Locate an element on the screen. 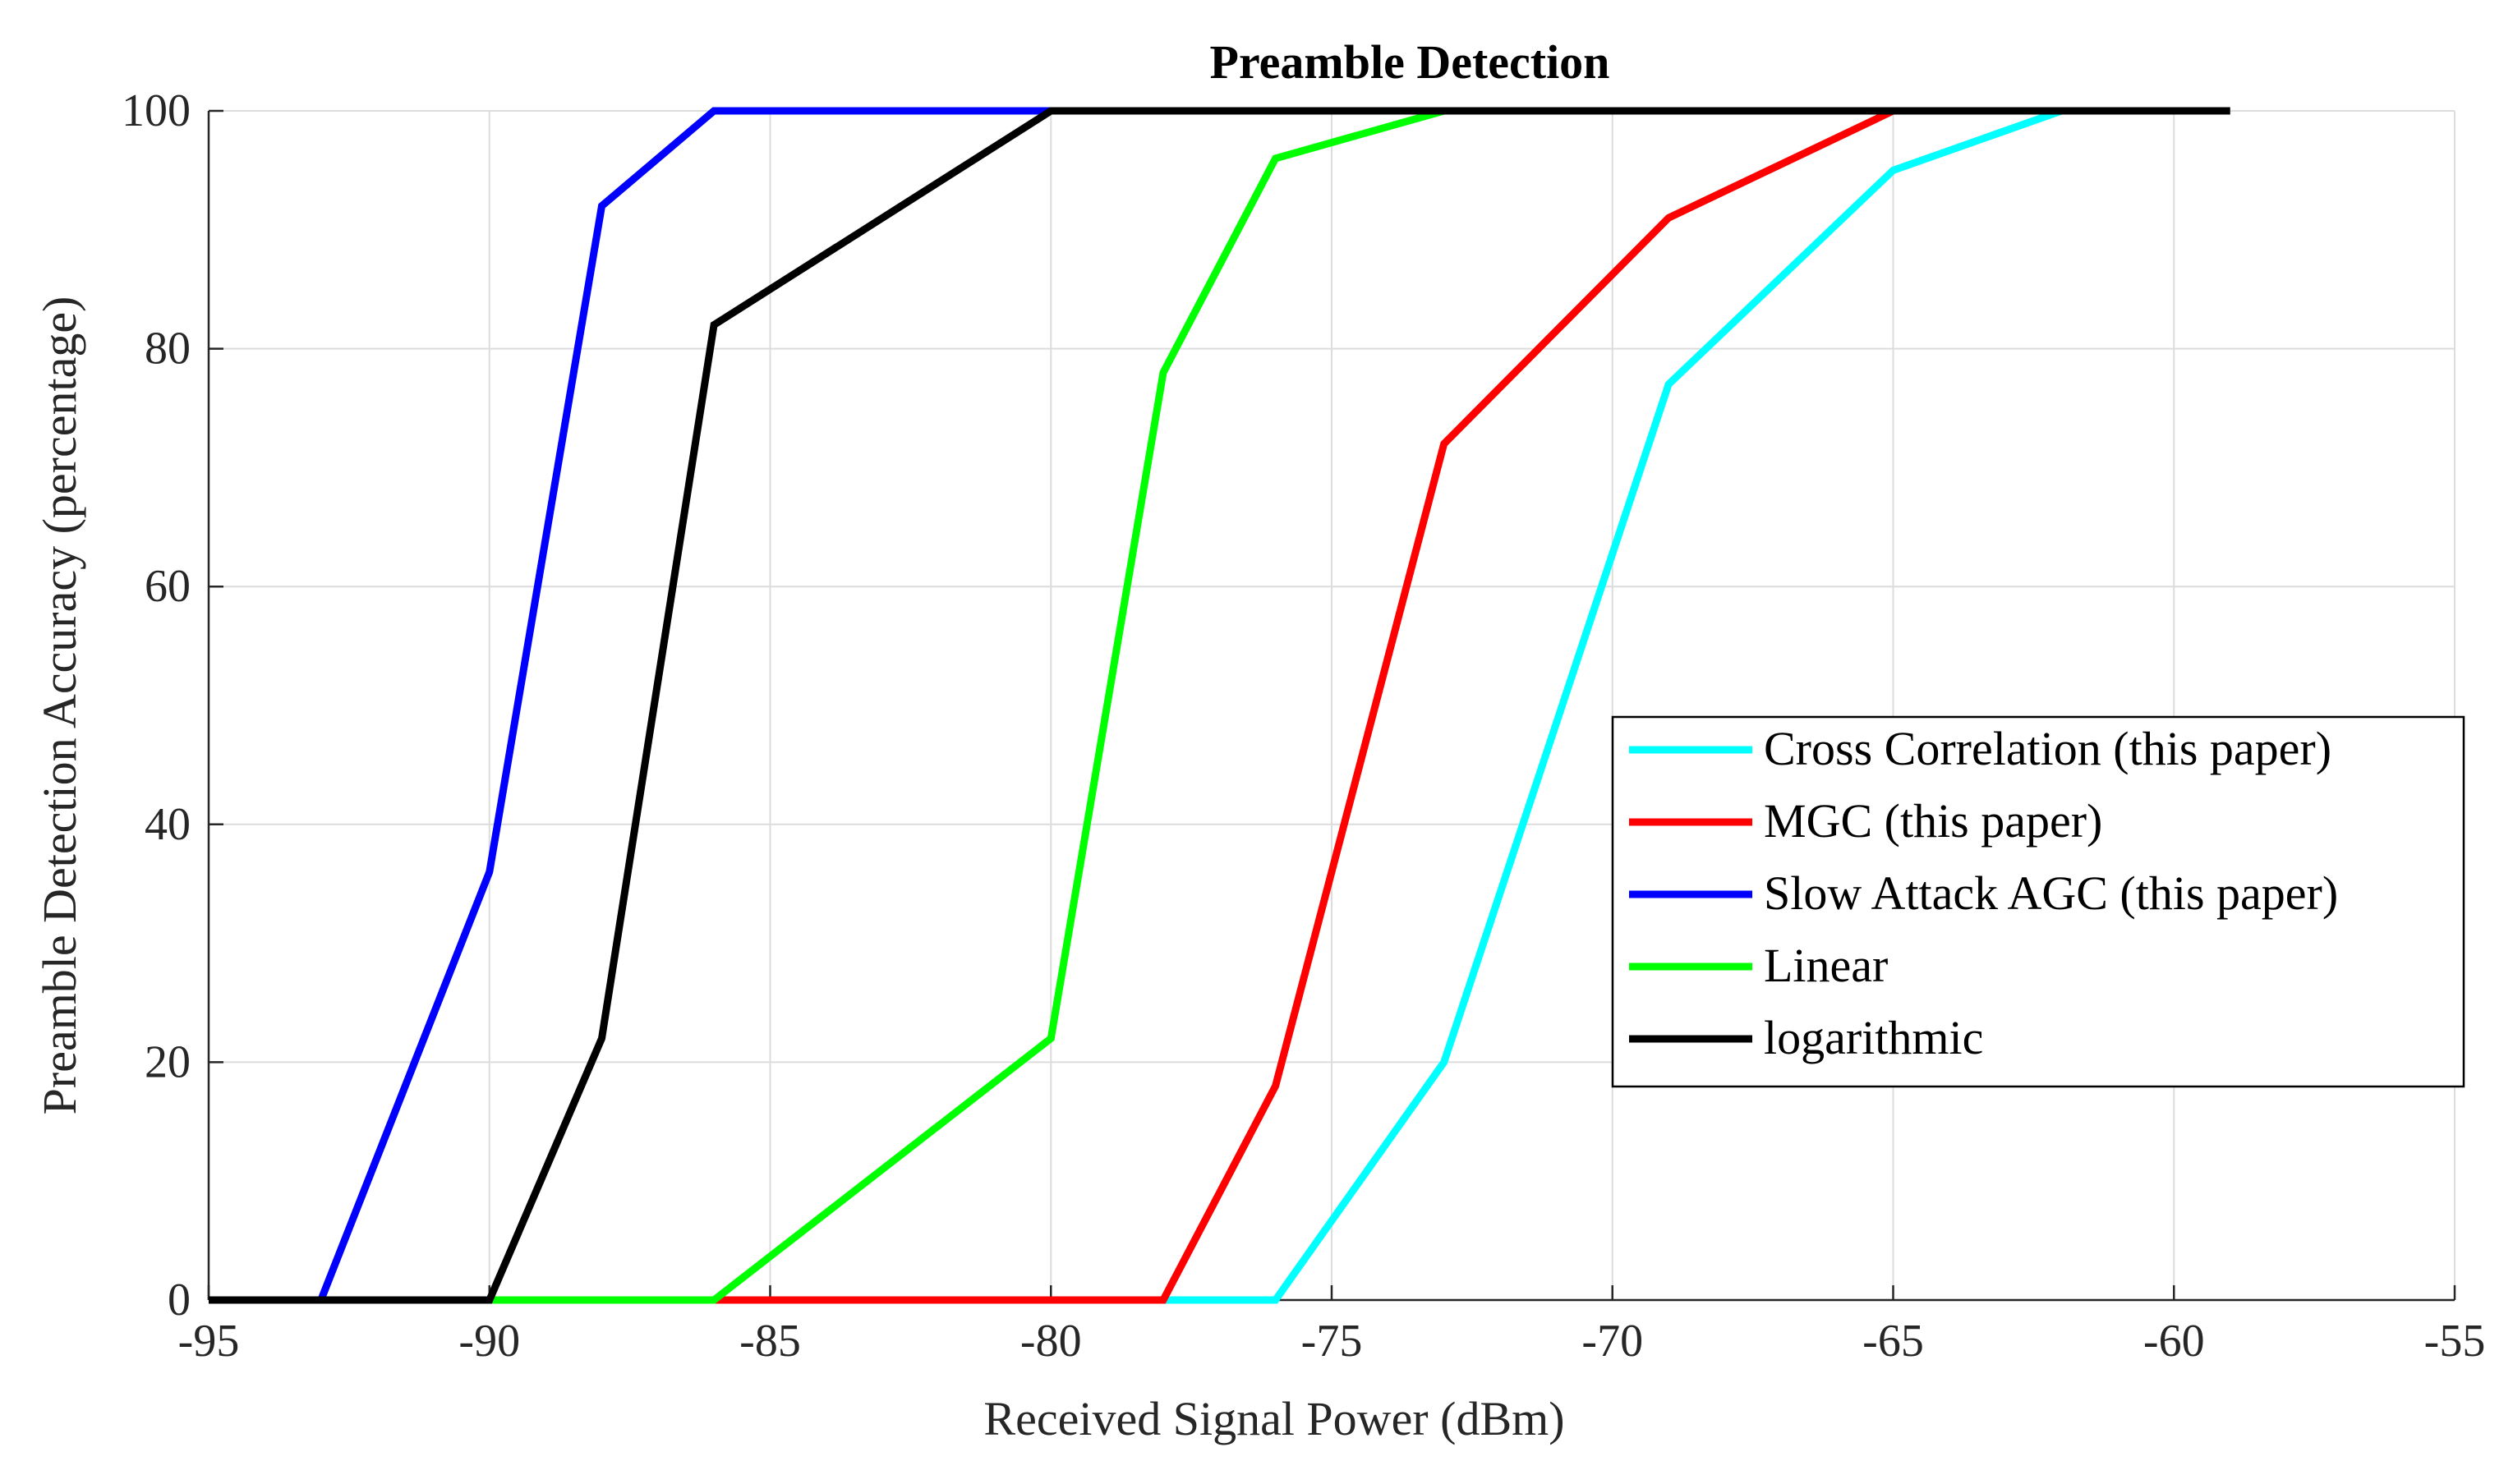 The height and width of the screenshot is (1484, 2513). x-tick-label: -80 is located at coordinates (1051, 1341).